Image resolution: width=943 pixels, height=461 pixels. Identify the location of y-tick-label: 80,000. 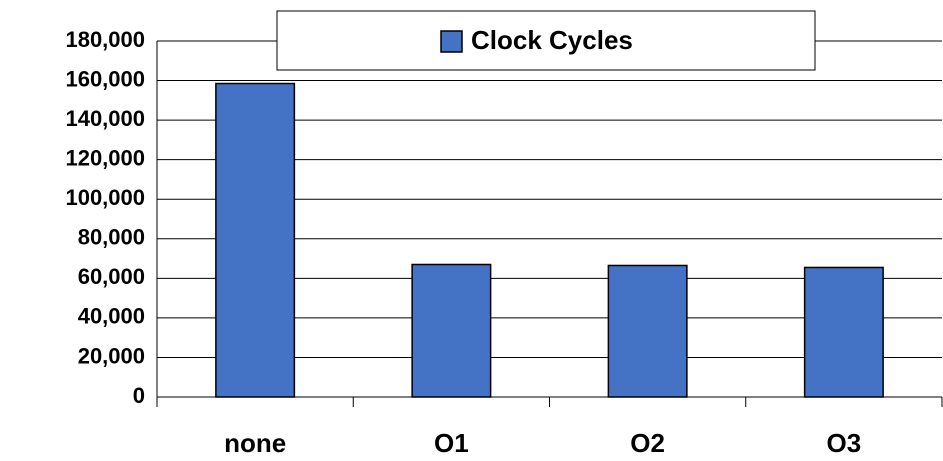
(111, 237).